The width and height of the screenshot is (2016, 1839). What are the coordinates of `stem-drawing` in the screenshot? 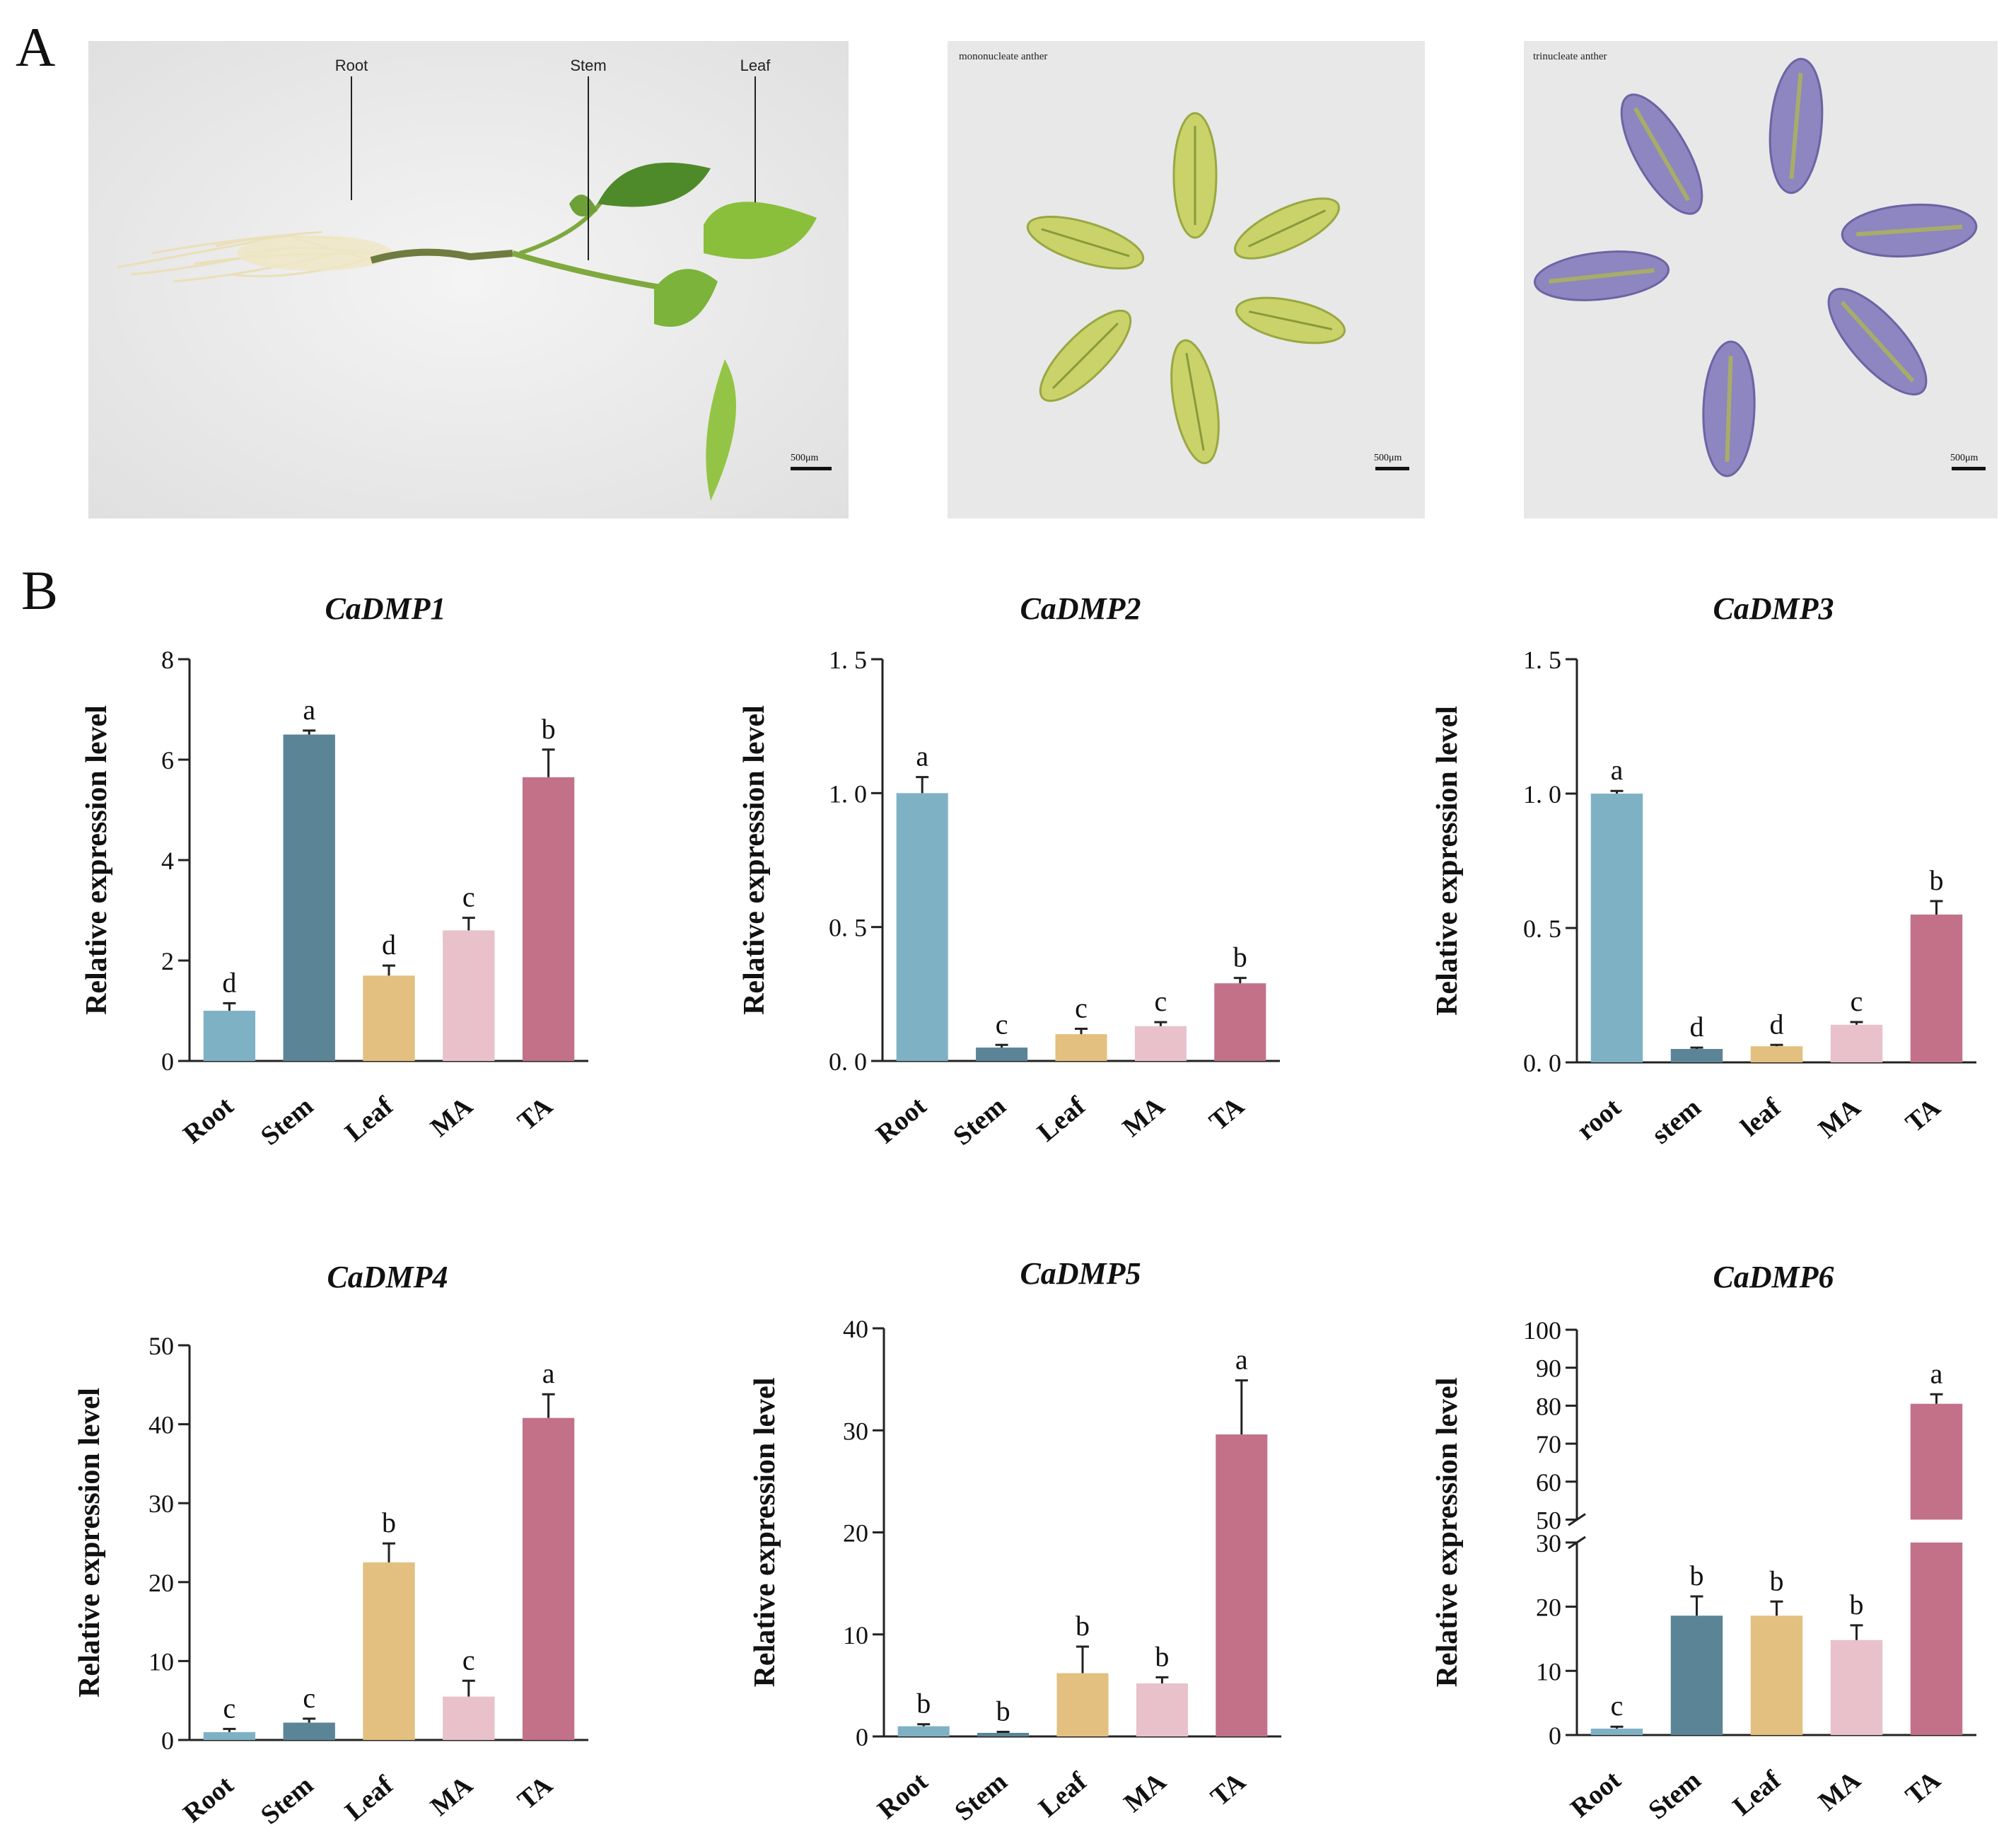 It's located at (441, 256).